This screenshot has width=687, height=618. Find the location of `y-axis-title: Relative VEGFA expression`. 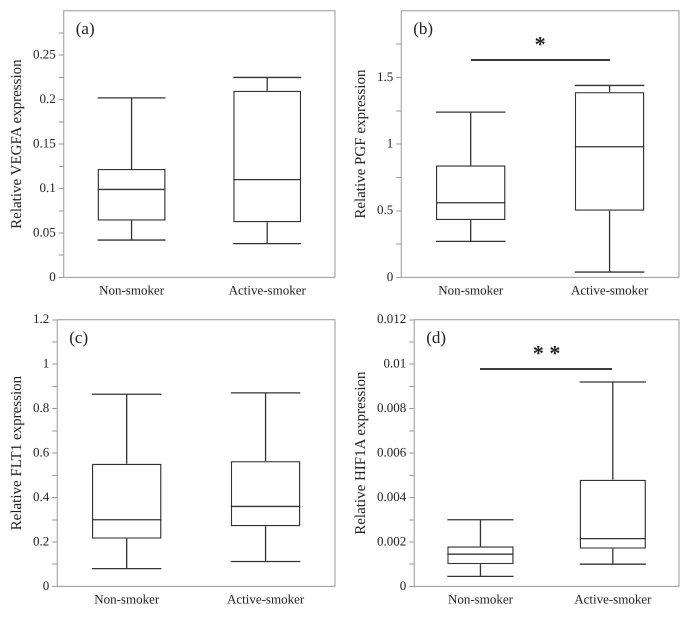

y-axis-title: Relative VEGFA expression is located at coordinates (16, 143).